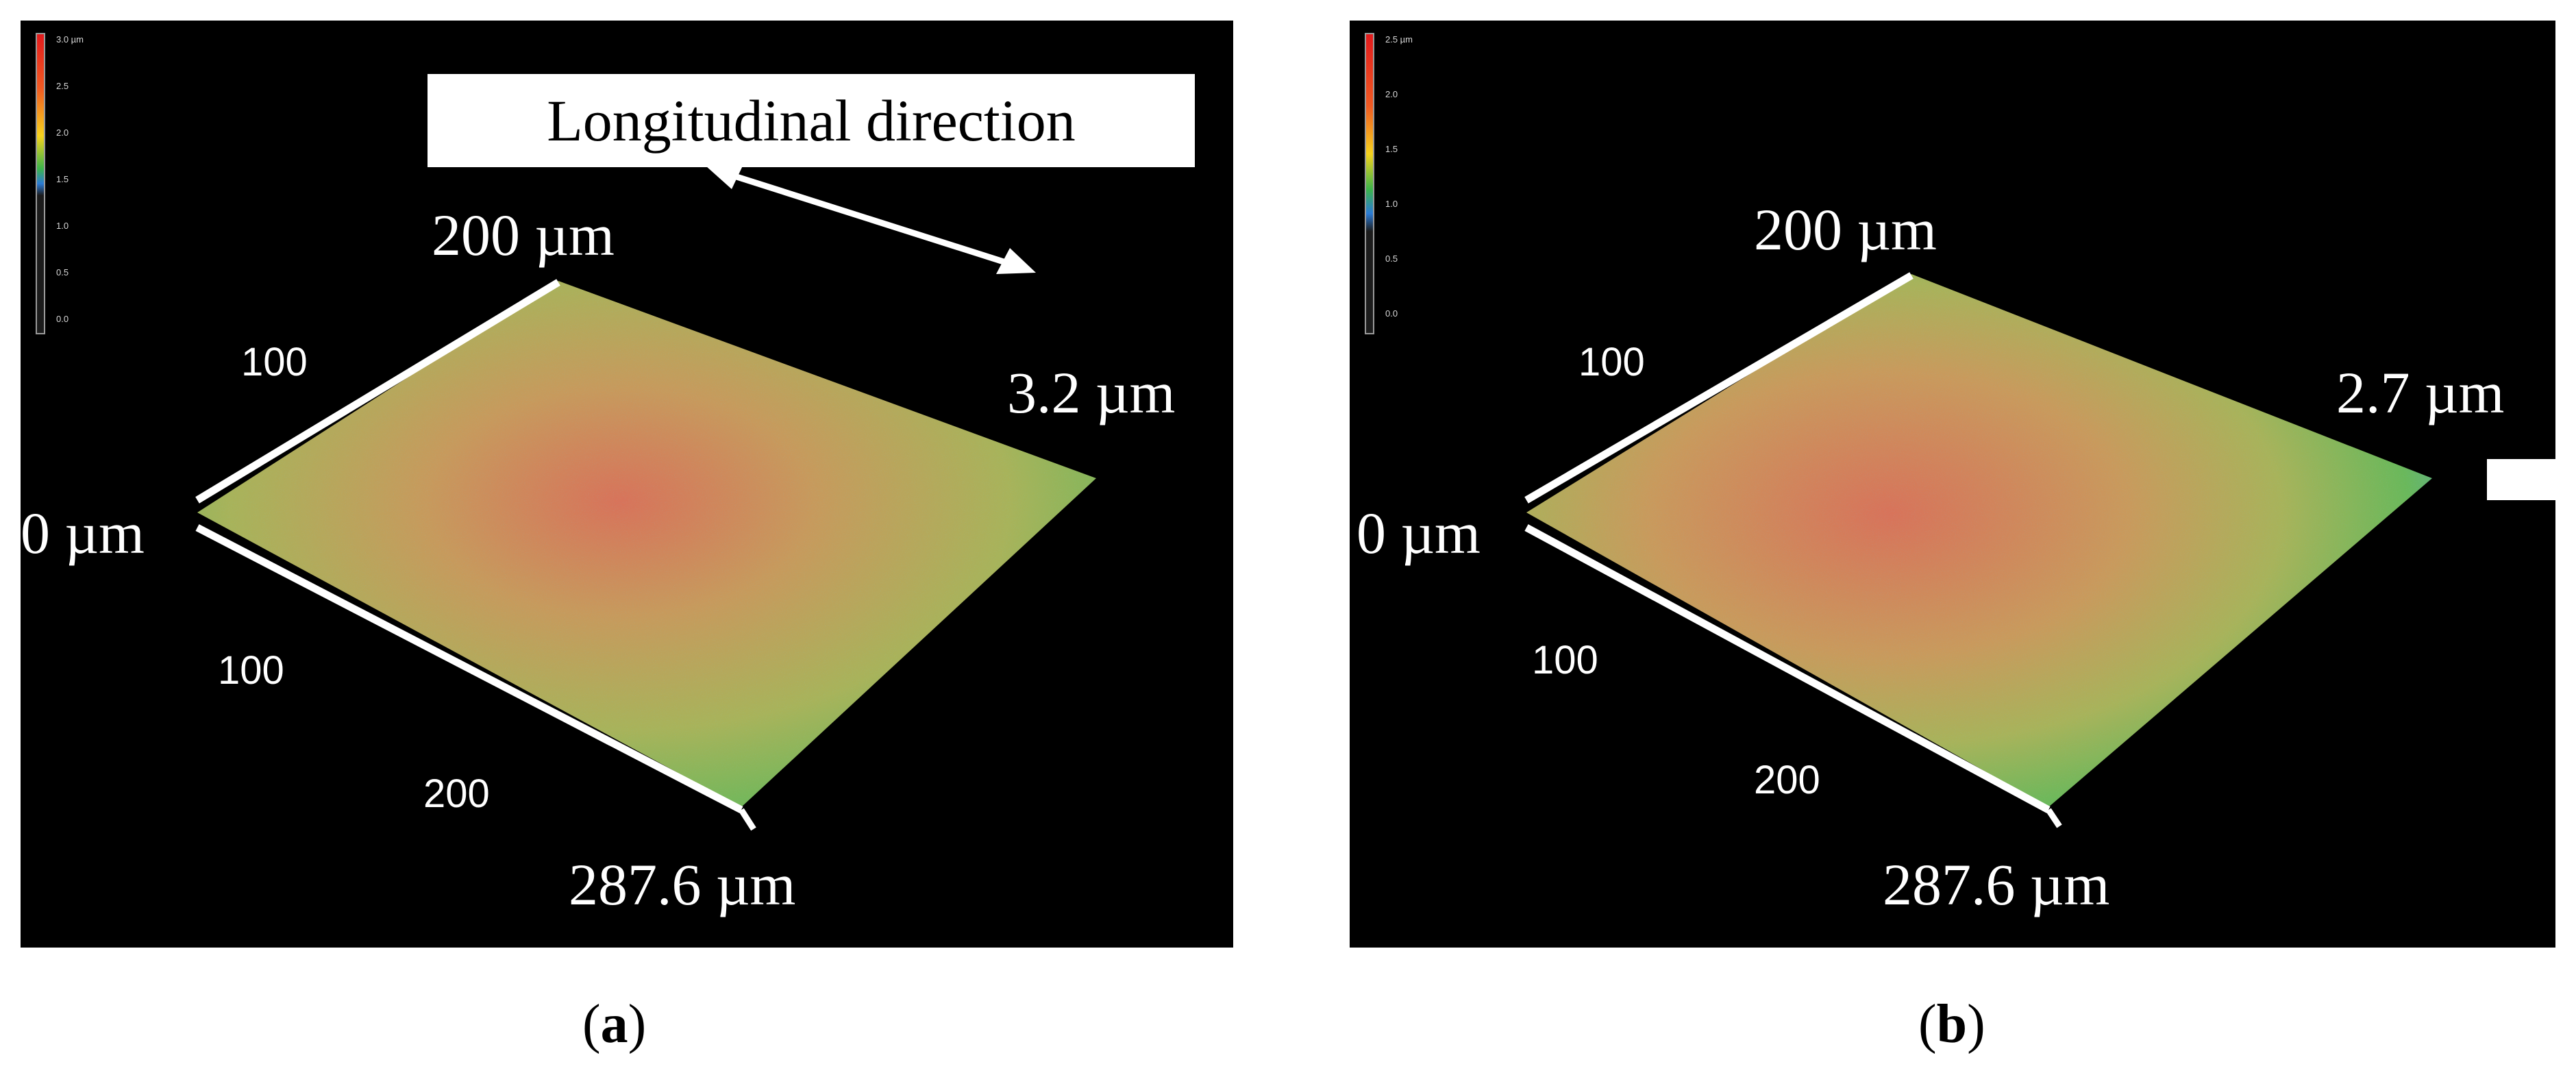 The height and width of the screenshot is (1075, 2576). I want to click on colorbar-tick-a-4: 1.0, so click(62, 226).